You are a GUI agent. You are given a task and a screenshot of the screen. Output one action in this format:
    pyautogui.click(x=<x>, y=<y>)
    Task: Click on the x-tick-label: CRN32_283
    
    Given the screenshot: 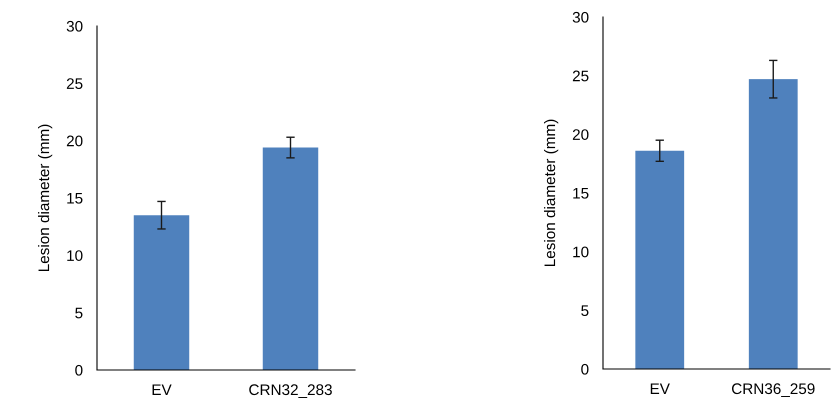 What is the action you would take?
    pyautogui.click(x=290, y=391)
    